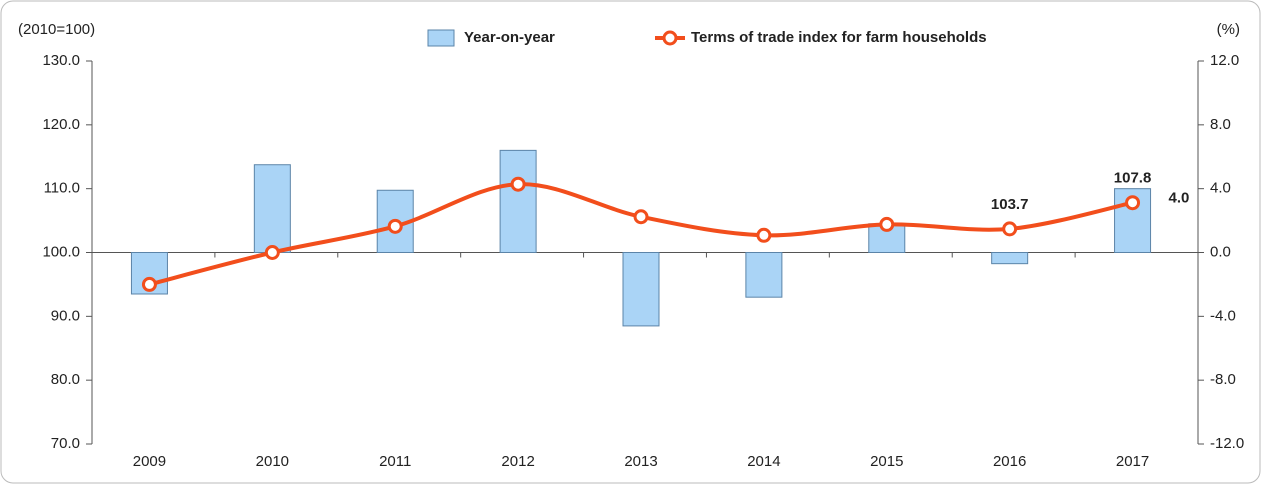  What do you see at coordinates (1009, 461) in the screenshot?
I see `x-tick-label: 2016` at bounding box center [1009, 461].